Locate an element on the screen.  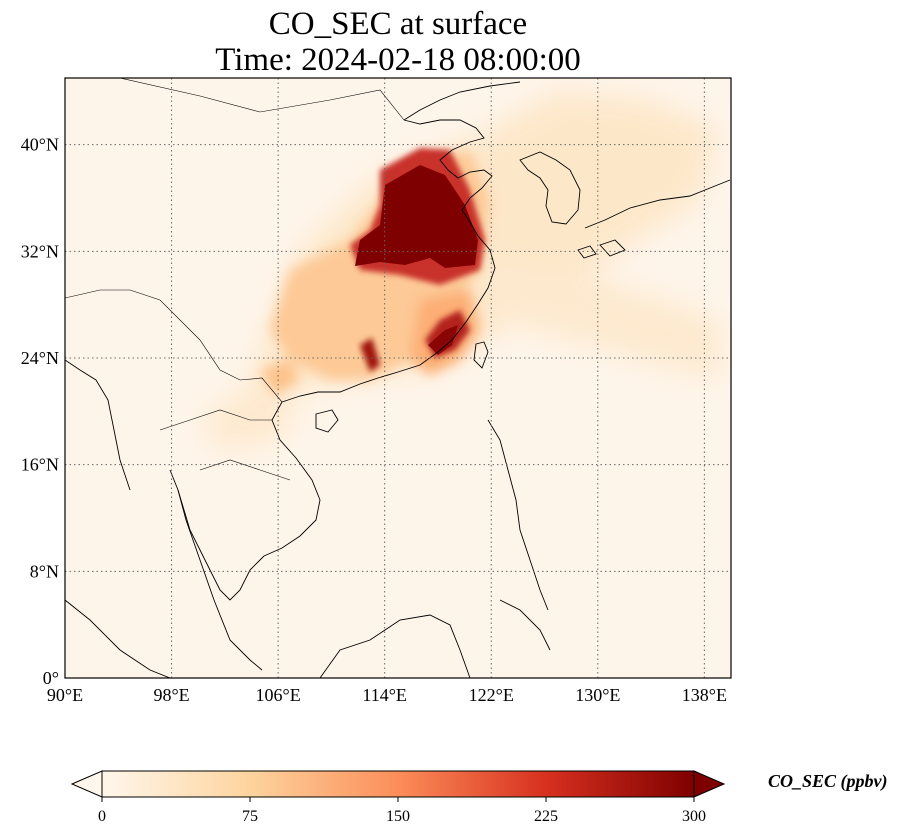
colorbar-label: CO_SEC (ppbv) is located at coordinates (828, 781).